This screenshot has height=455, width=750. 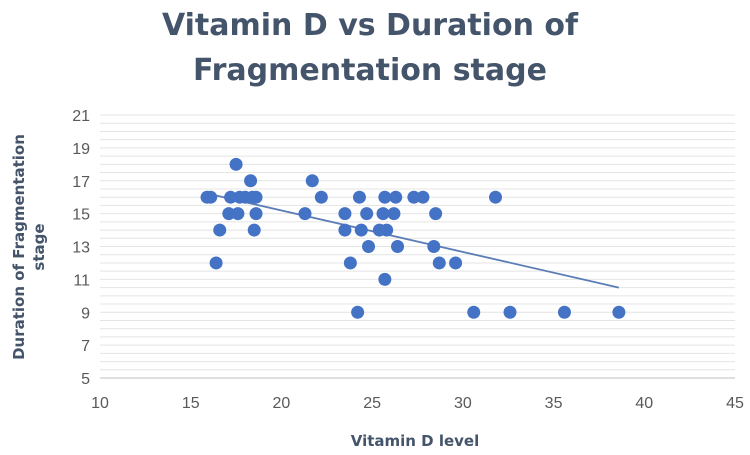 I want to click on y-axis-title-line-1: Duration of Fragmentation, so click(x=19, y=247).